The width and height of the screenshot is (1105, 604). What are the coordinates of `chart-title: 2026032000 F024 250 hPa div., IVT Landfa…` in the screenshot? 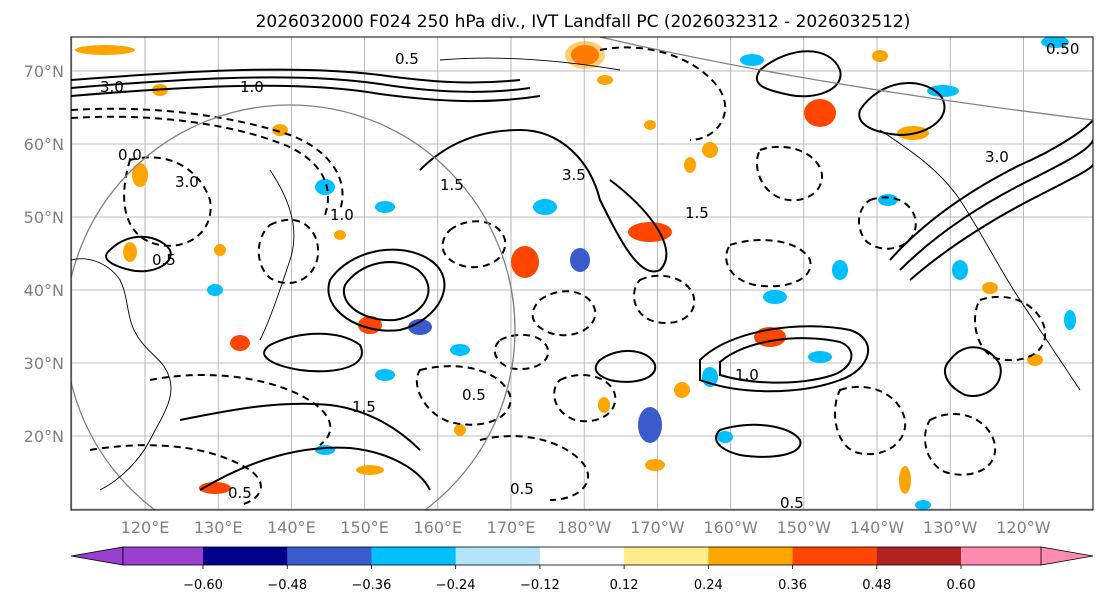 It's located at (583, 22).